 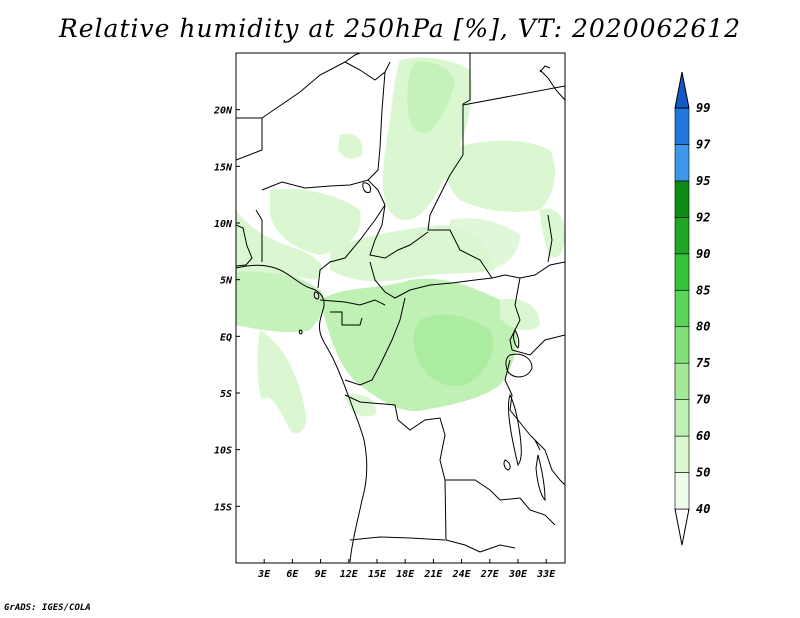 What do you see at coordinates (703, 436) in the screenshot?
I see `colorbar-label: 60` at bounding box center [703, 436].